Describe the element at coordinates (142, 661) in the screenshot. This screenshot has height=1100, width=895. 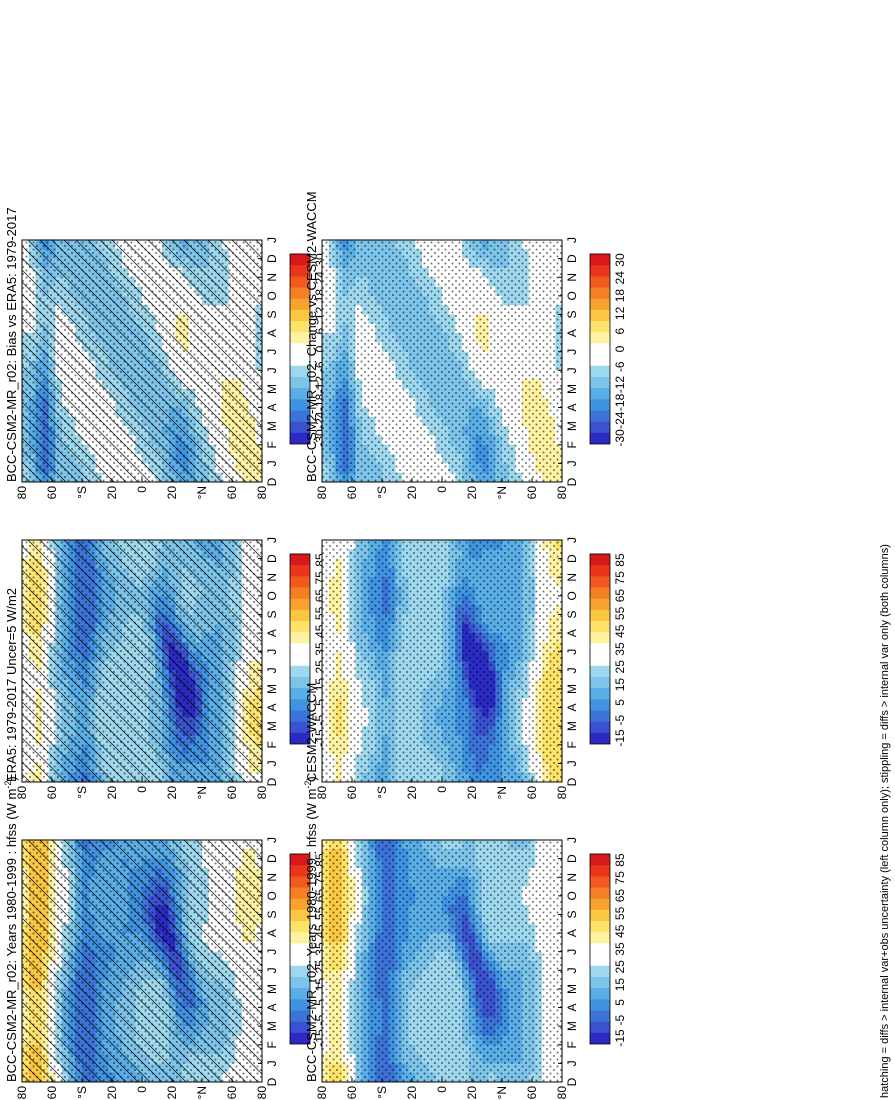
I see `hatching-overlay` at that location.